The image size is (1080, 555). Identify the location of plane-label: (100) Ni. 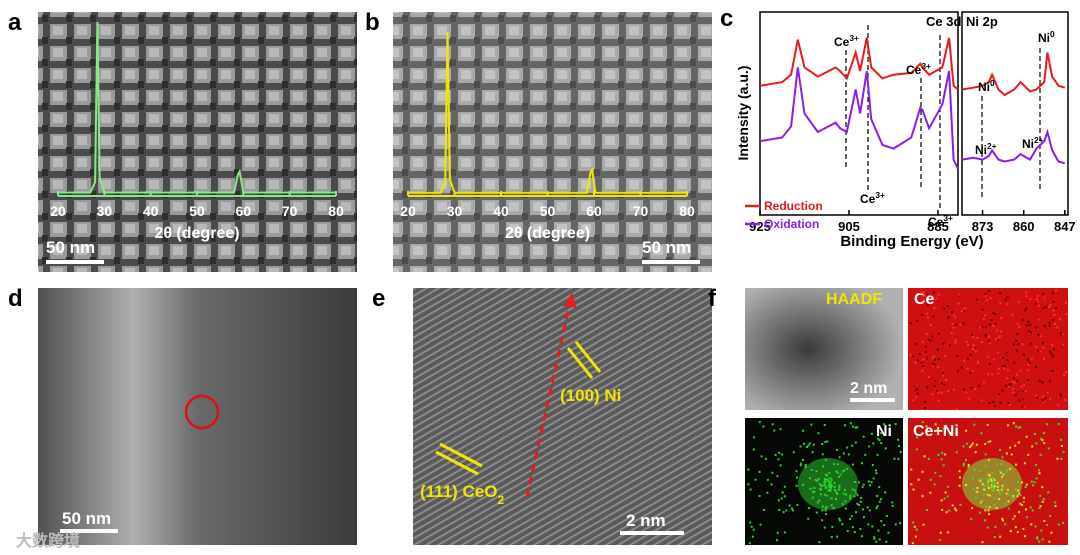
(590, 395).